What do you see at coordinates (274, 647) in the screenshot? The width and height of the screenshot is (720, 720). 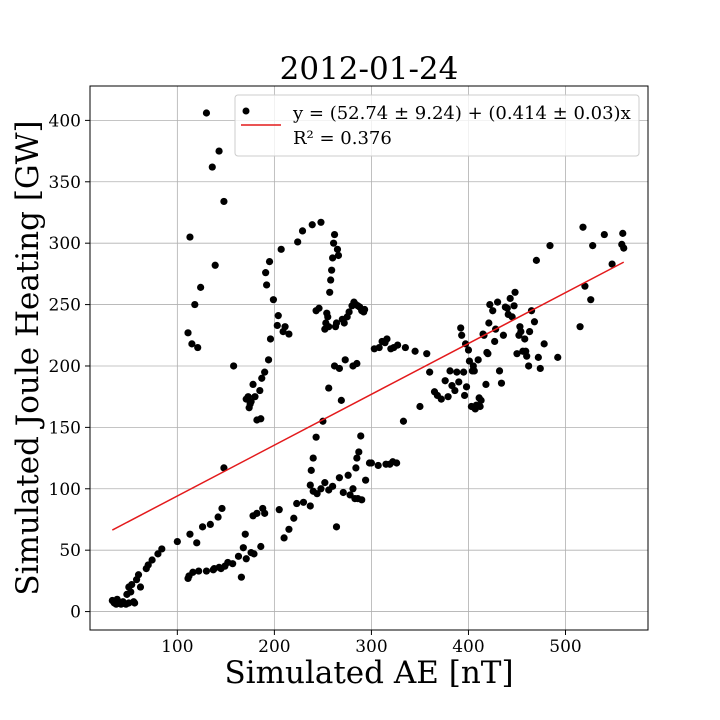 I see `x-tick-label: 200` at bounding box center [274, 647].